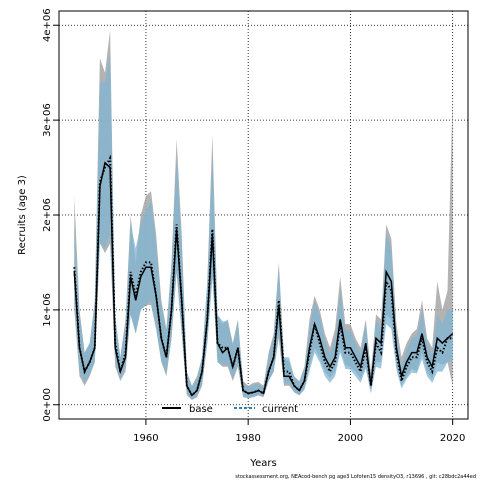  Describe the element at coordinates (47, 120) in the screenshot. I see `y-tick-label-3: 3e+06` at that location.